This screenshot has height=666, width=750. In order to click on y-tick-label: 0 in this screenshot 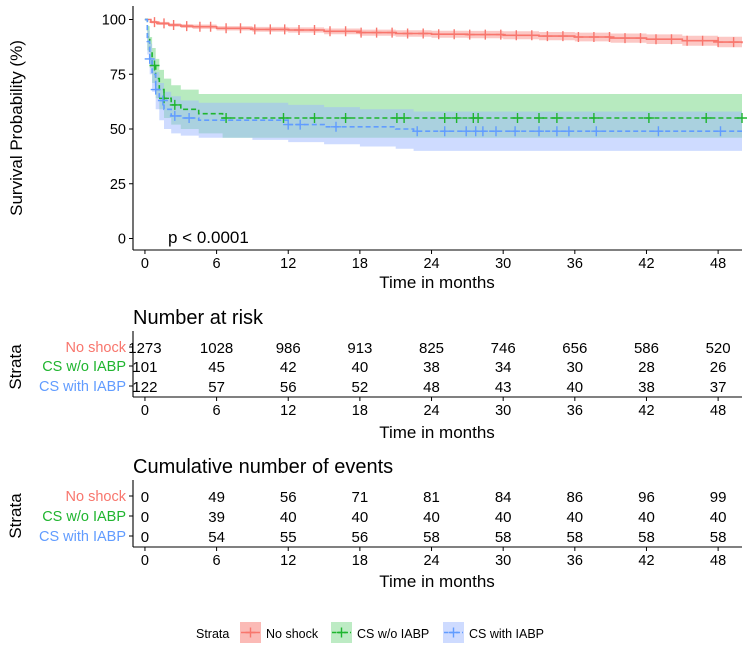, I will do `click(122, 240)`.